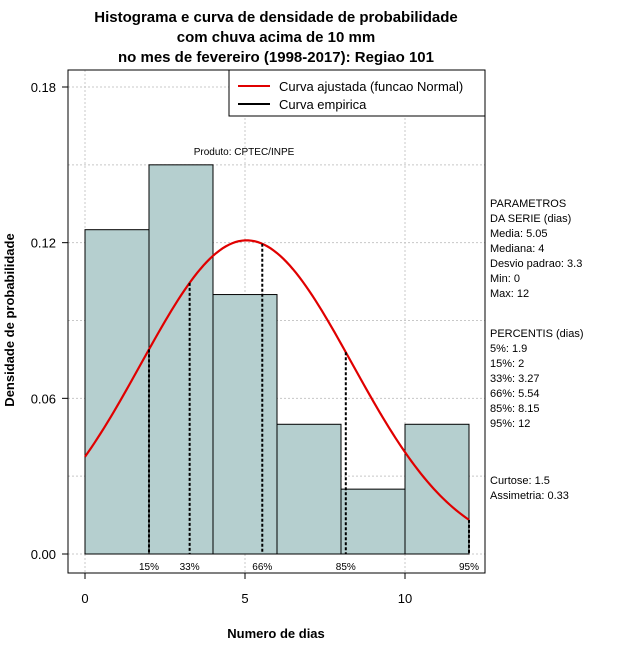  I want to click on percentis-line: 15%: 2, so click(507, 364).